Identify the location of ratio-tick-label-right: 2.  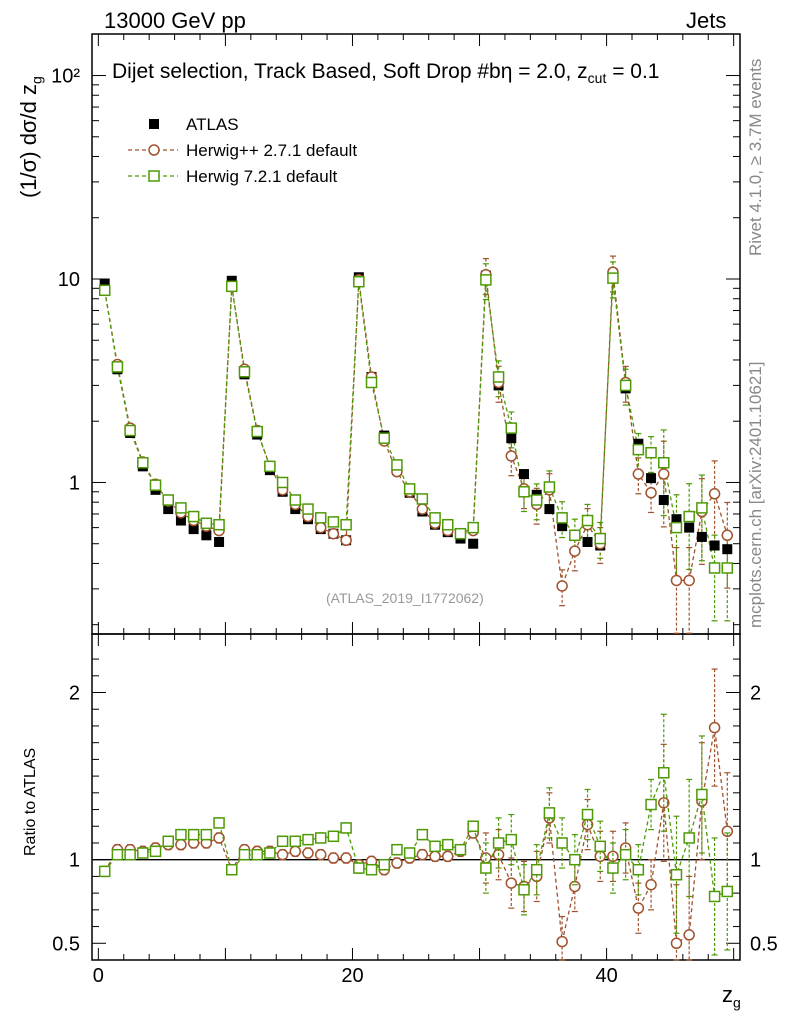
(755, 694).